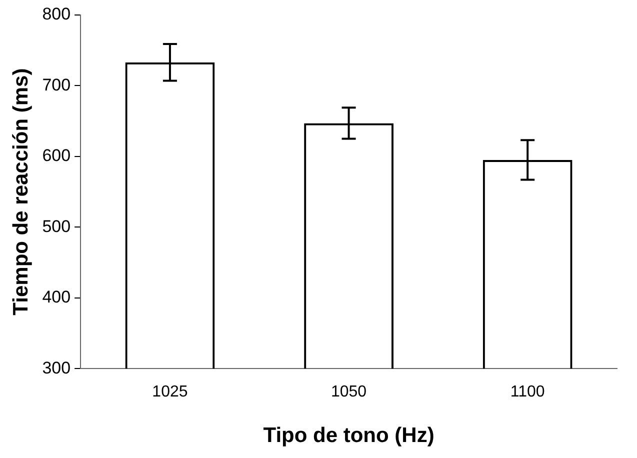 This screenshot has width=637, height=458. I want to click on x-tick-label: 1050, so click(348, 392).